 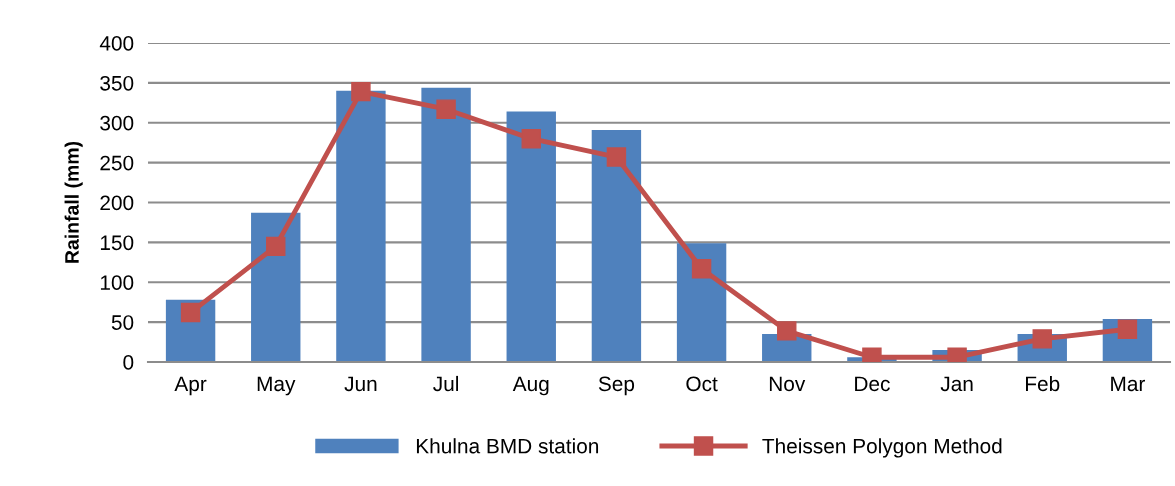 What do you see at coordinates (128, 362) in the screenshot?
I see `y-tick-label: 0` at bounding box center [128, 362].